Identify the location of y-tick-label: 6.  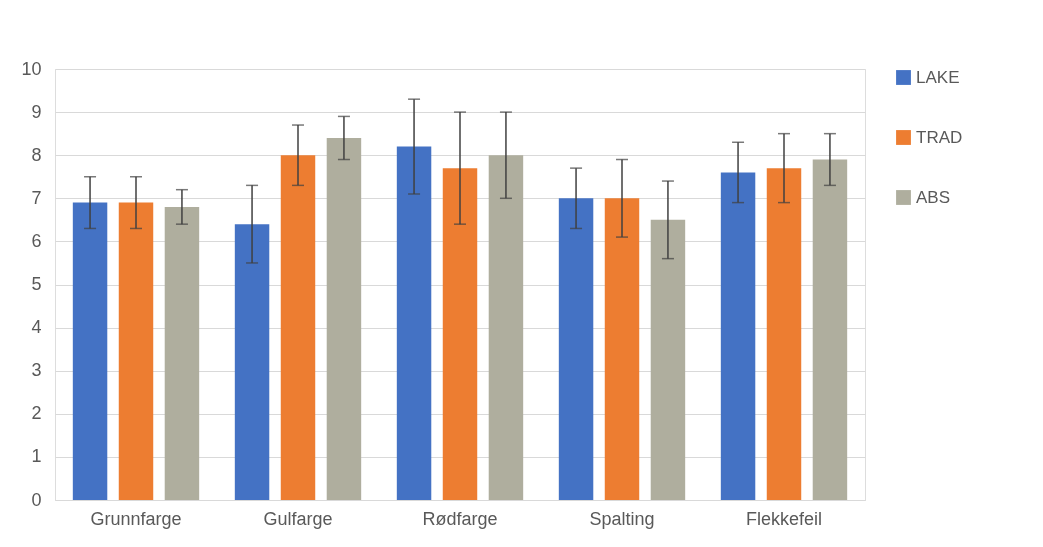
(36, 240).